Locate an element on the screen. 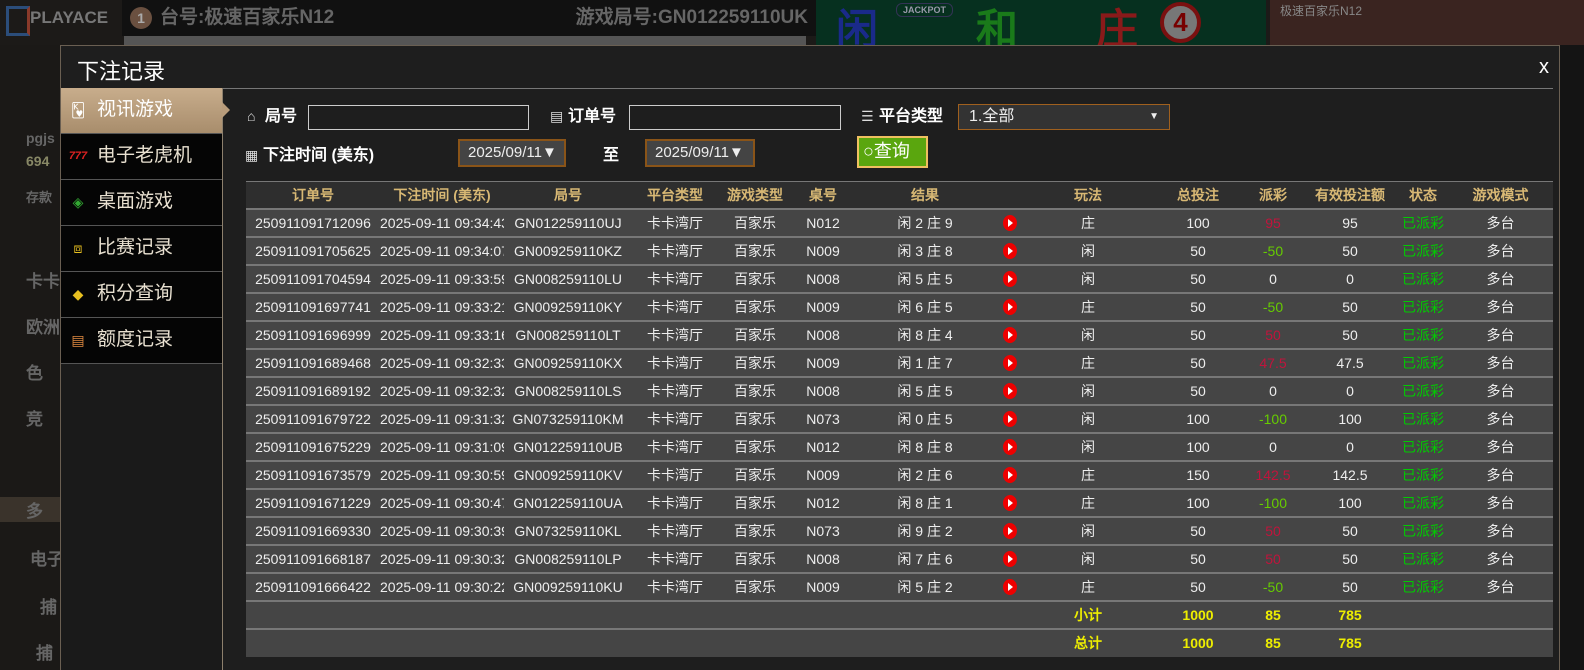  order-id-cell: 250911091669330 is located at coordinates (313, 530).